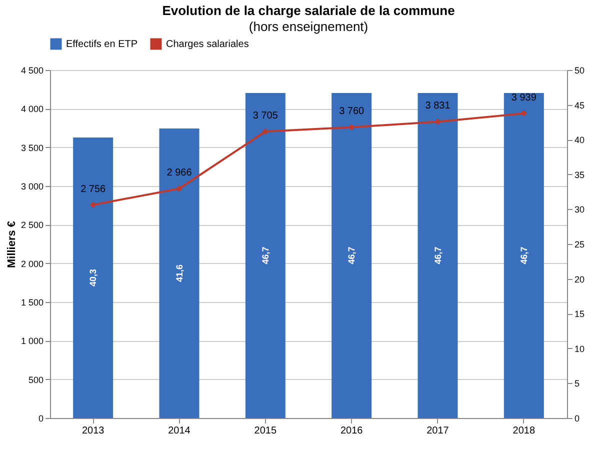 The height and width of the screenshot is (450, 597). I want to click on y-tick-label: 0, so click(41, 419).